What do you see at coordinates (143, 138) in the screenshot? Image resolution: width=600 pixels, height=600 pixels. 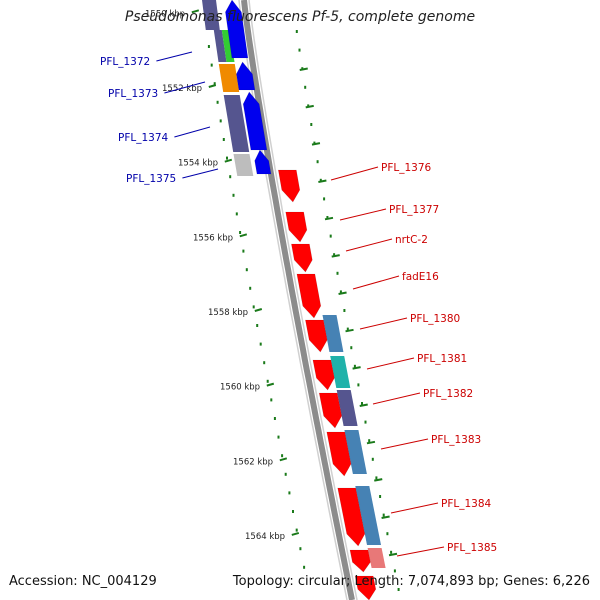 I see `gene-label-pfl-1374: PFL_1374` at bounding box center [143, 138].